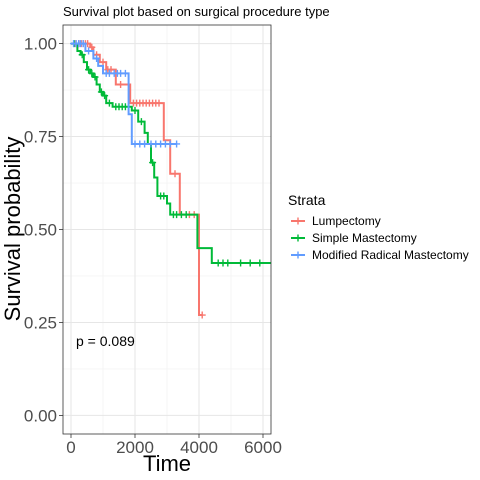 The height and width of the screenshot is (480, 480). Describe the element at coordinates (40, 44) in the screenshot. I see `y-tick-label: 1.00` at that location.